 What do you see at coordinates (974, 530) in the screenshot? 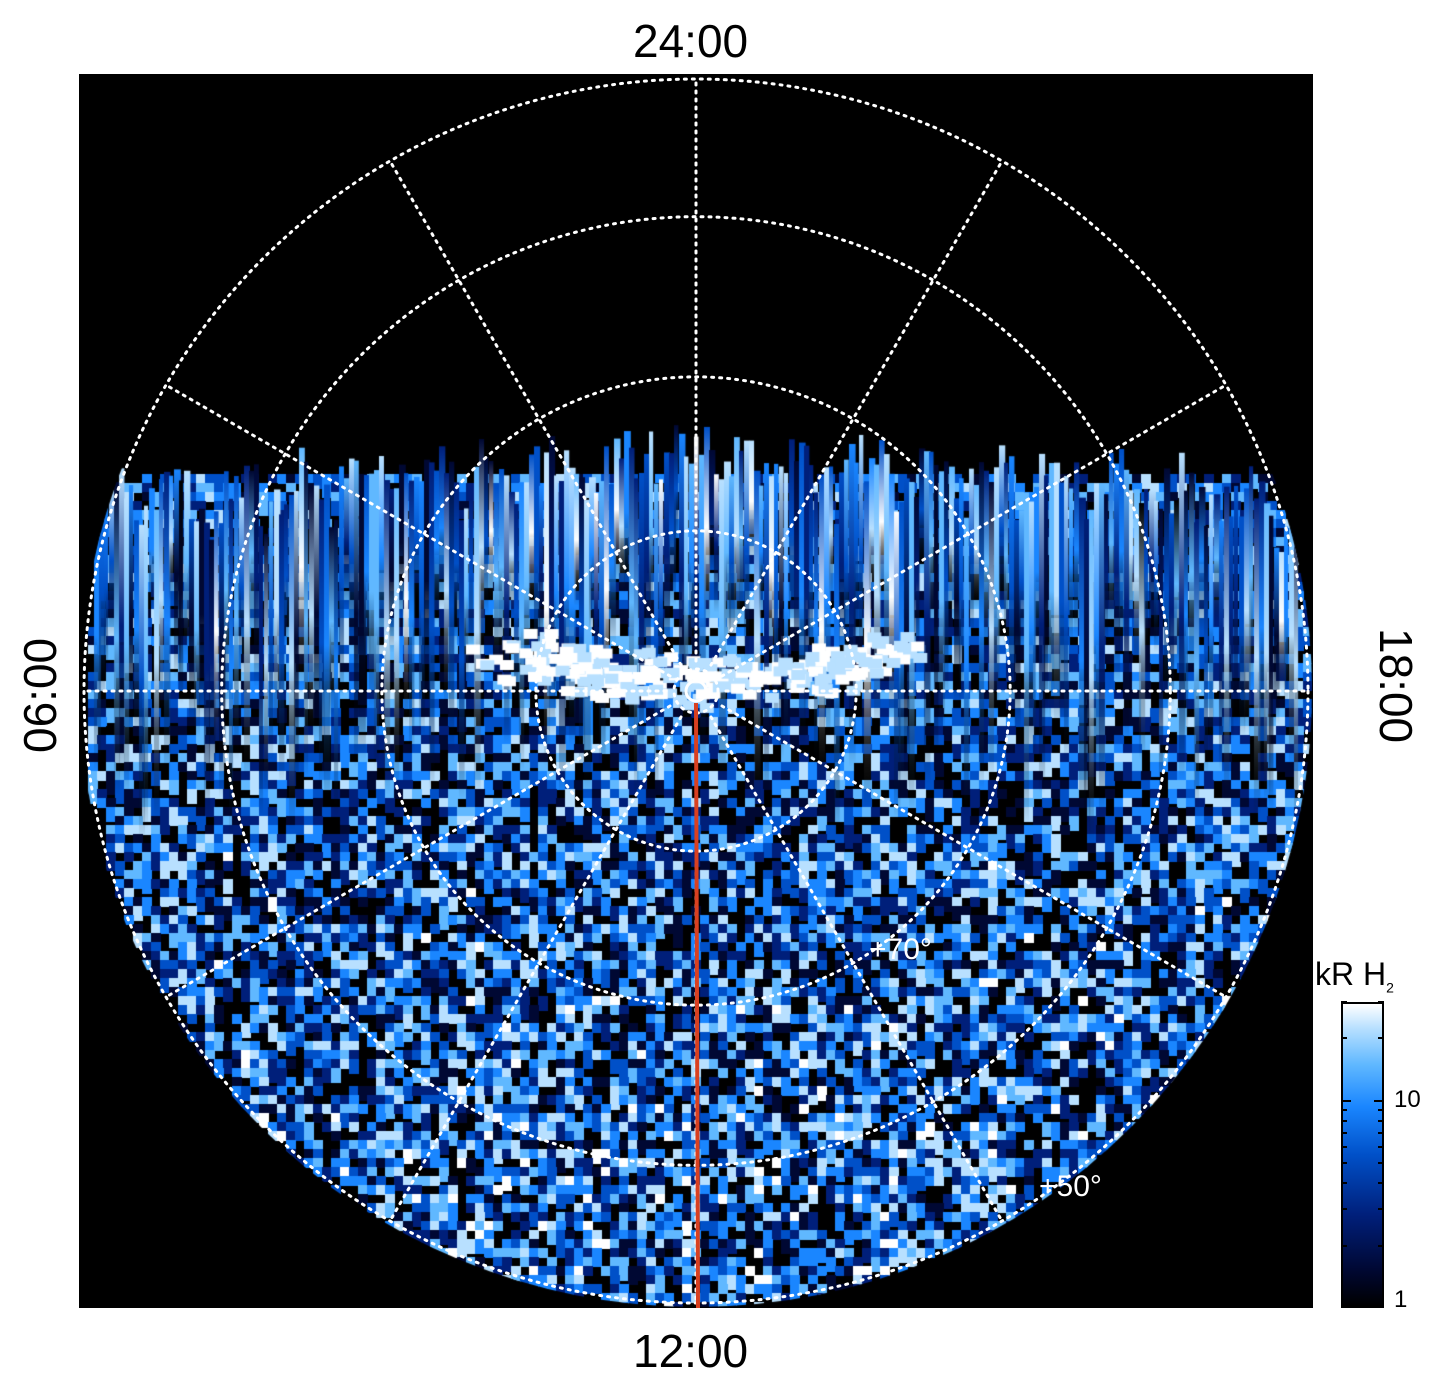
I see `meridian-line-4h` at bounding box center [974, 530].